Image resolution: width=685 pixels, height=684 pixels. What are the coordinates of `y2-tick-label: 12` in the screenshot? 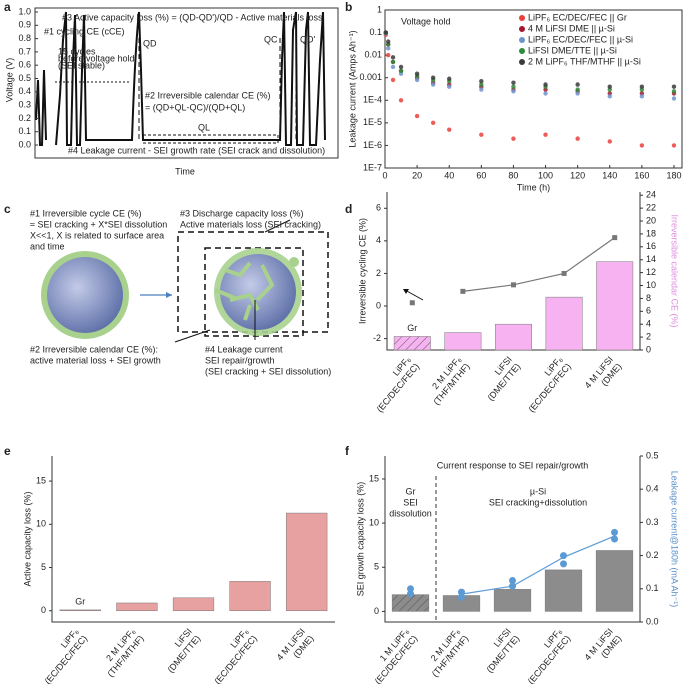 It's located at (651, 272).